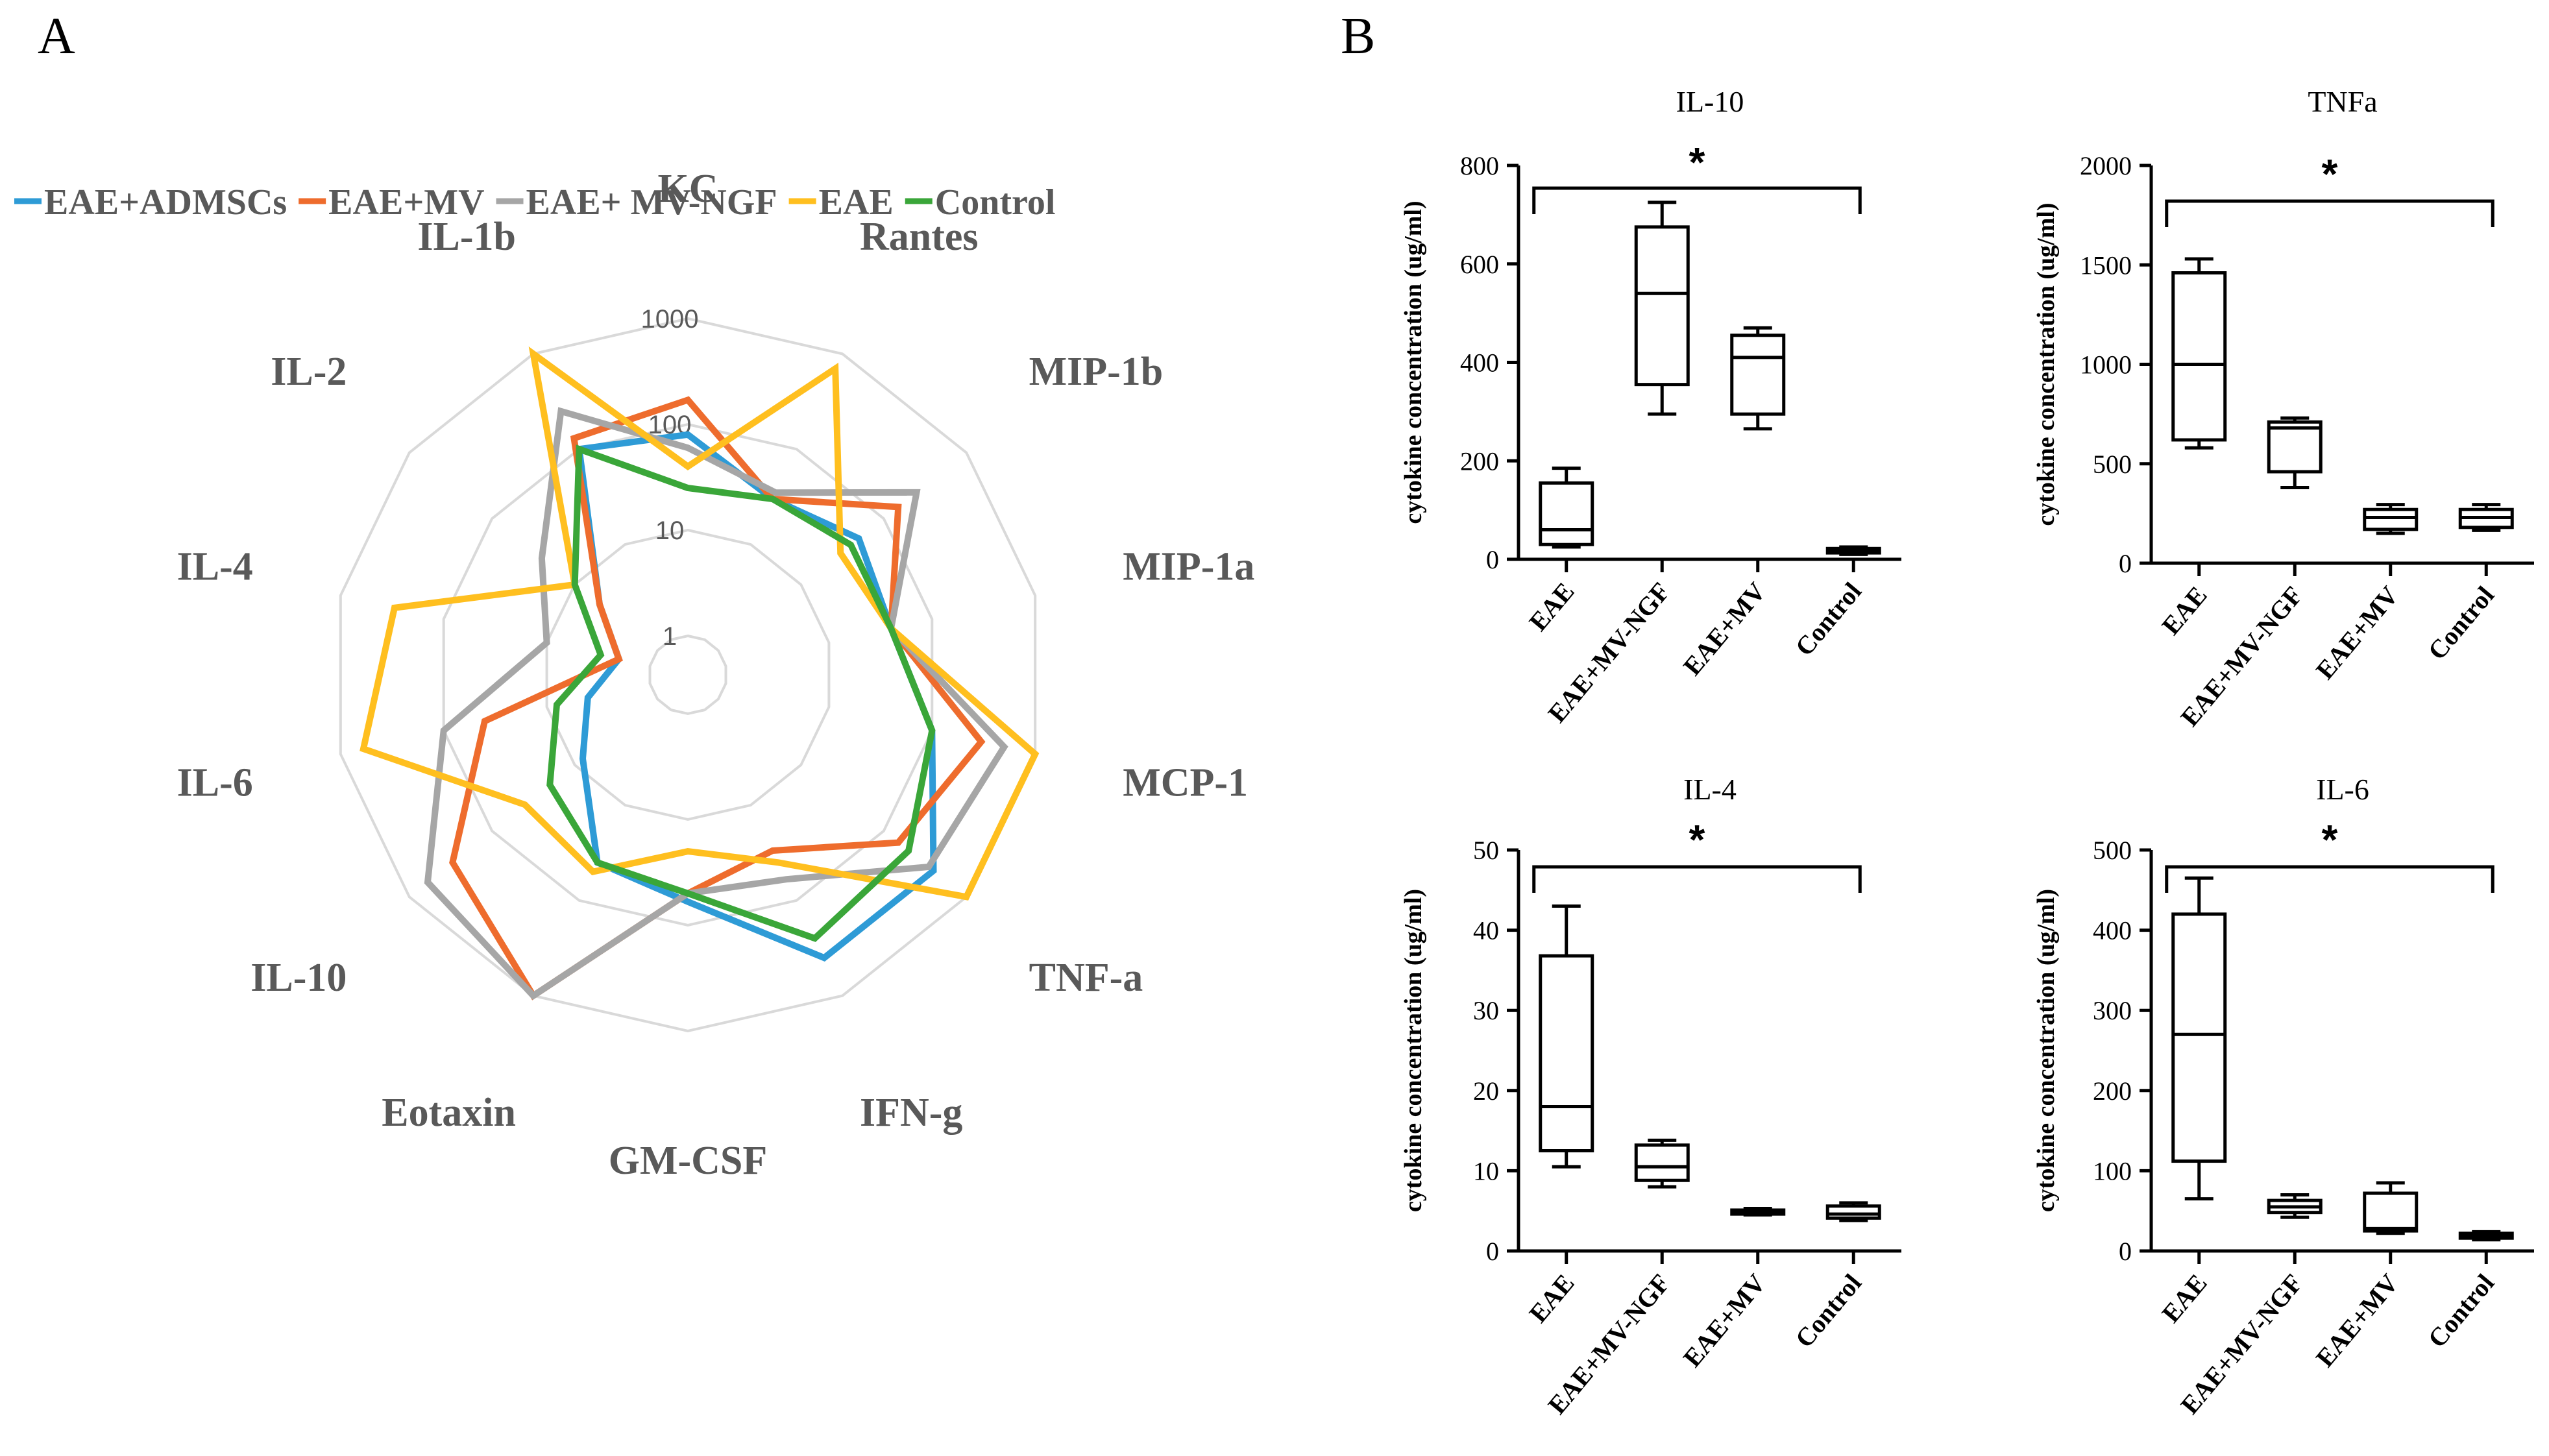 The image size is (2549, 1456). I want to click on legend-label-eae-admscs: EAE+ADMSCs, so click(165, 203).